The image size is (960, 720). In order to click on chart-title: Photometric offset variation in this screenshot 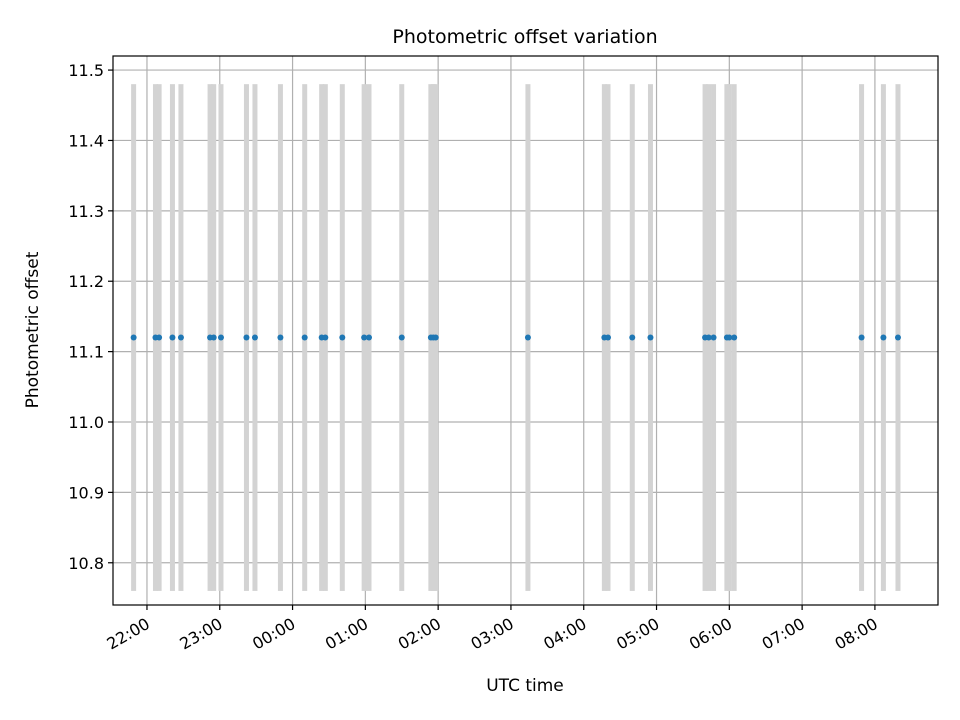, I will do `click(524, 37)`.